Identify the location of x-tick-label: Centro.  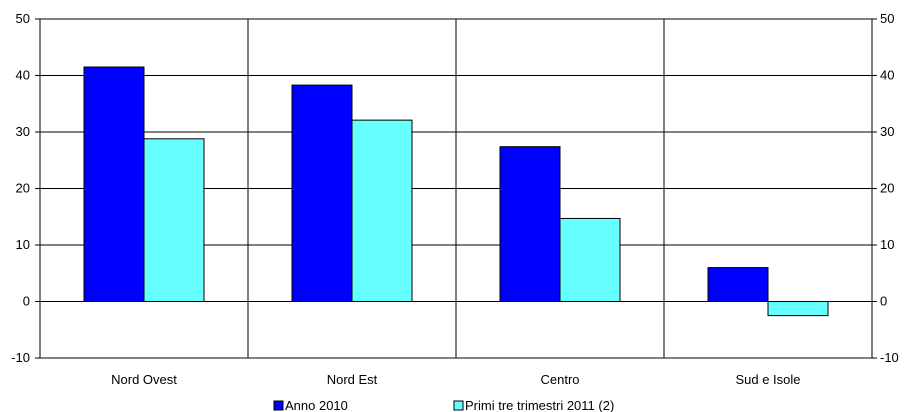
(559, 379).